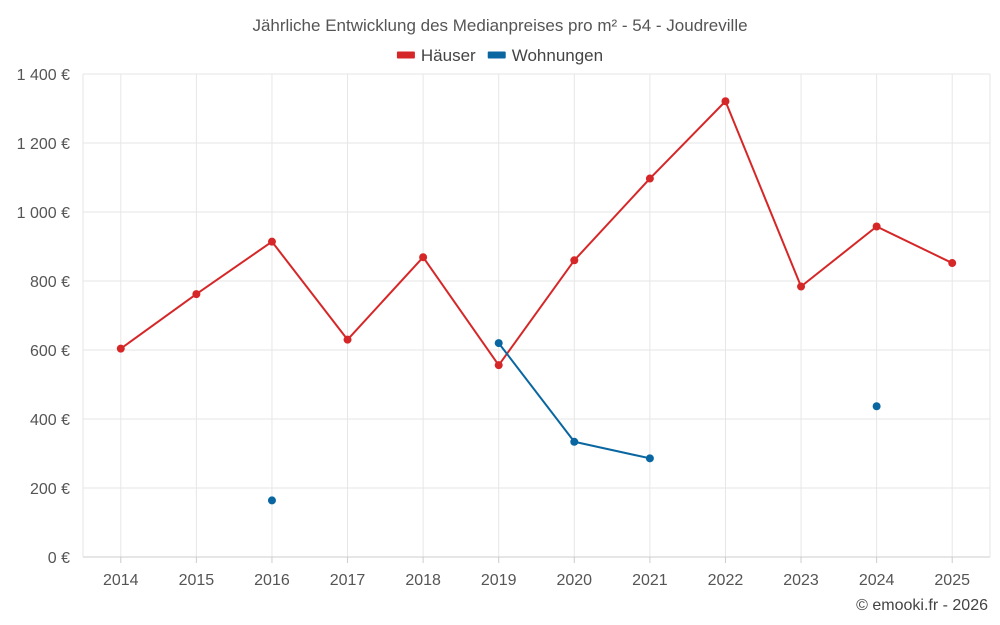  What do you see at coordinates (43, 75) in the screenshot?
I see `y-tick-label: 1 400 €` at bounding box center [43, 75].